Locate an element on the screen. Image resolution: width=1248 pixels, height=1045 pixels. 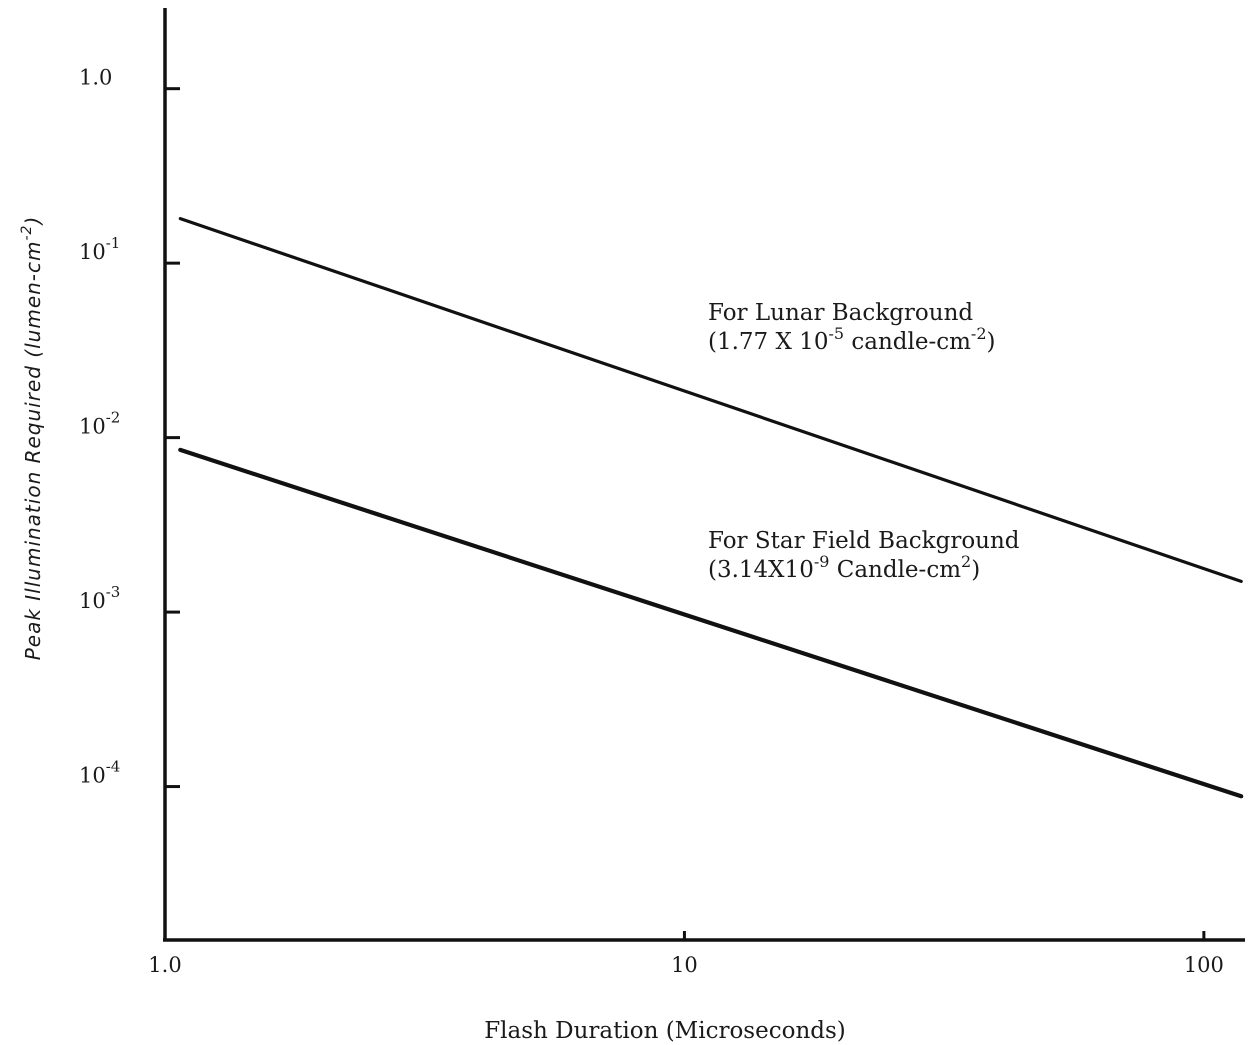
y-tick-label-1: 10⁻¹ is located at coordinates (99, 249).